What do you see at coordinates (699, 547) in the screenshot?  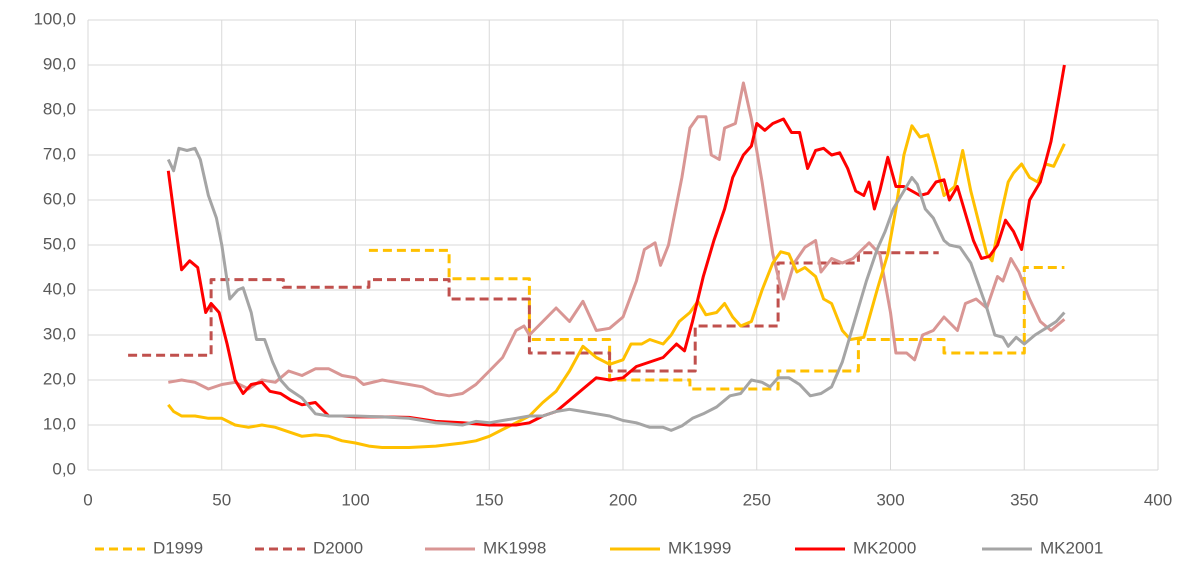 I see `legend-label: MK1999` at bounding box center [699, 547].